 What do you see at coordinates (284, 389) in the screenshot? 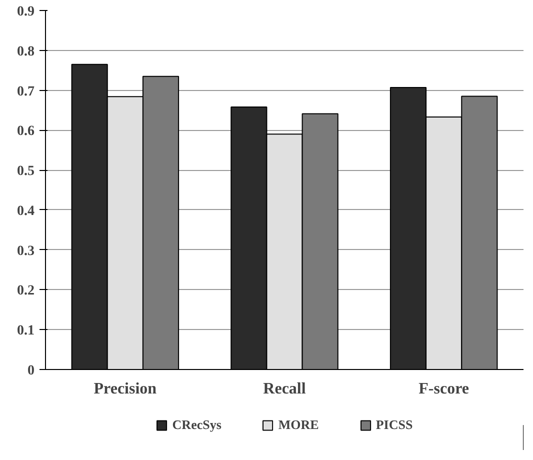
I see `x-tick-label: Recall` at bounding box center [284, 389].